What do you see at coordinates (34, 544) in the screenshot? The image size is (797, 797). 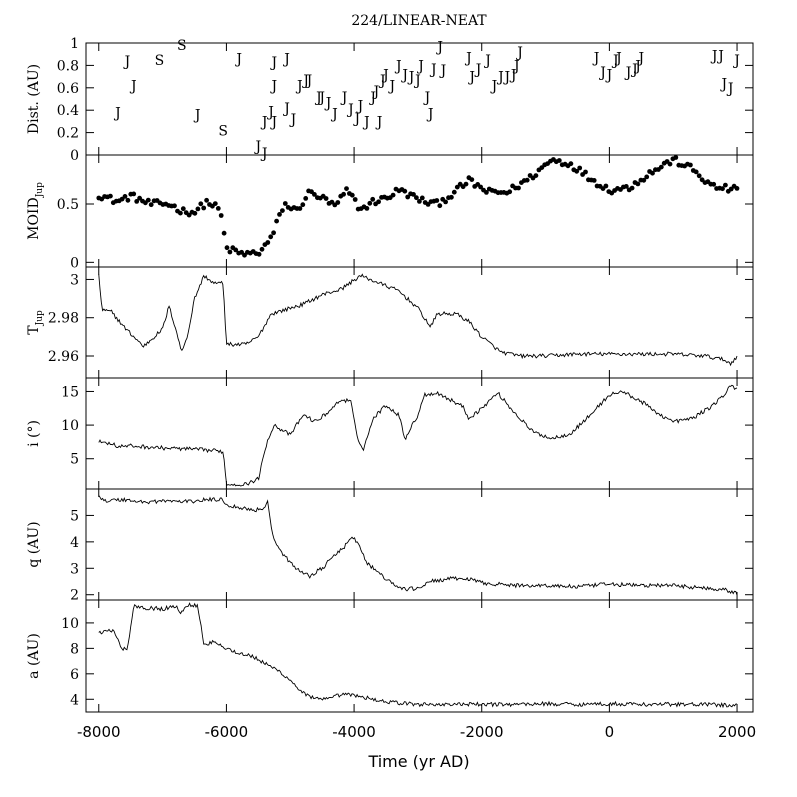 I see `y-axis-label-q: q (AU)` at bounding box center [34, 544].